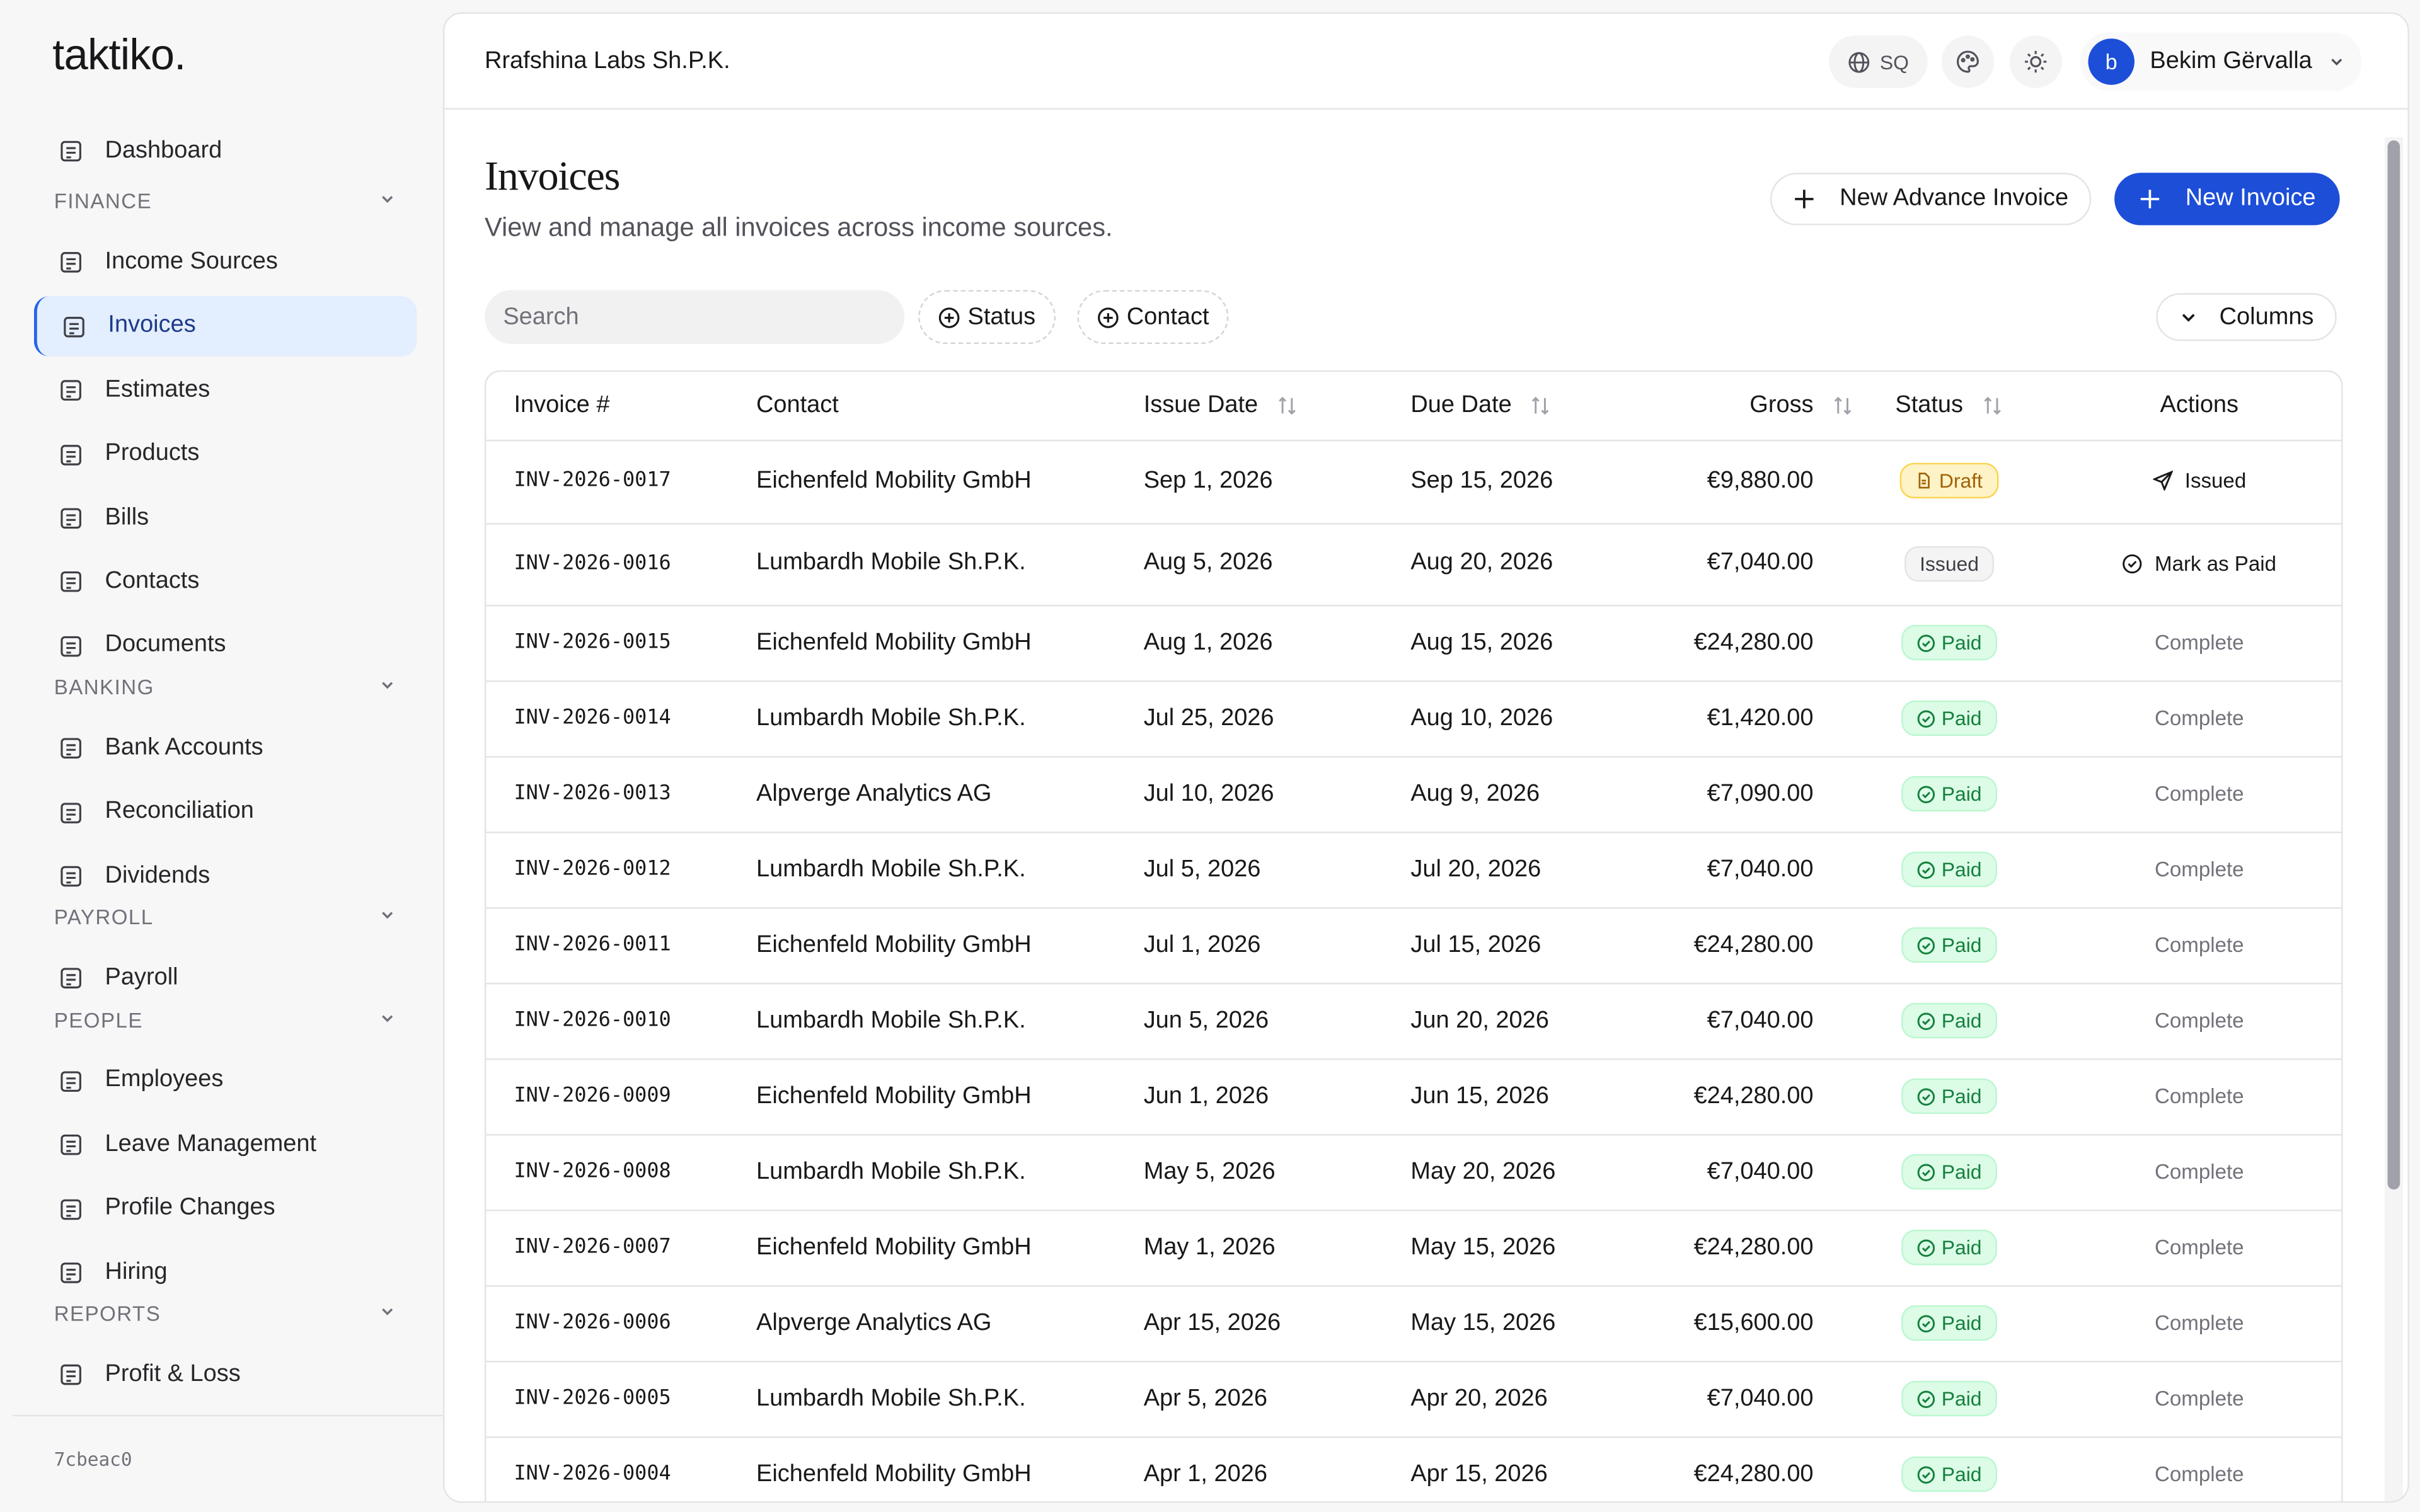 The width and height of the screenshot is (2420, 1512). Describe the element at coordinates (225, 453) in the screenshot. I see `nav-item: Products` at that location.